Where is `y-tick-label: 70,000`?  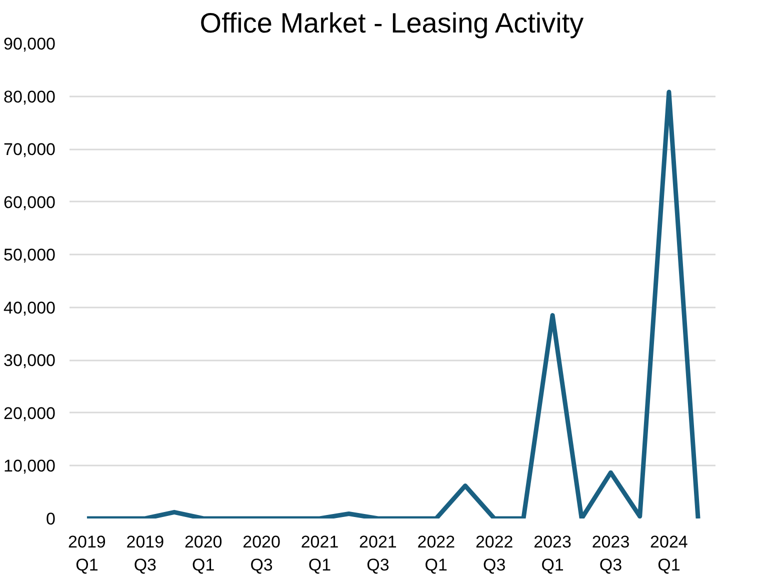 y-tick-label: 70,000 is located at coordinates (30, 150).